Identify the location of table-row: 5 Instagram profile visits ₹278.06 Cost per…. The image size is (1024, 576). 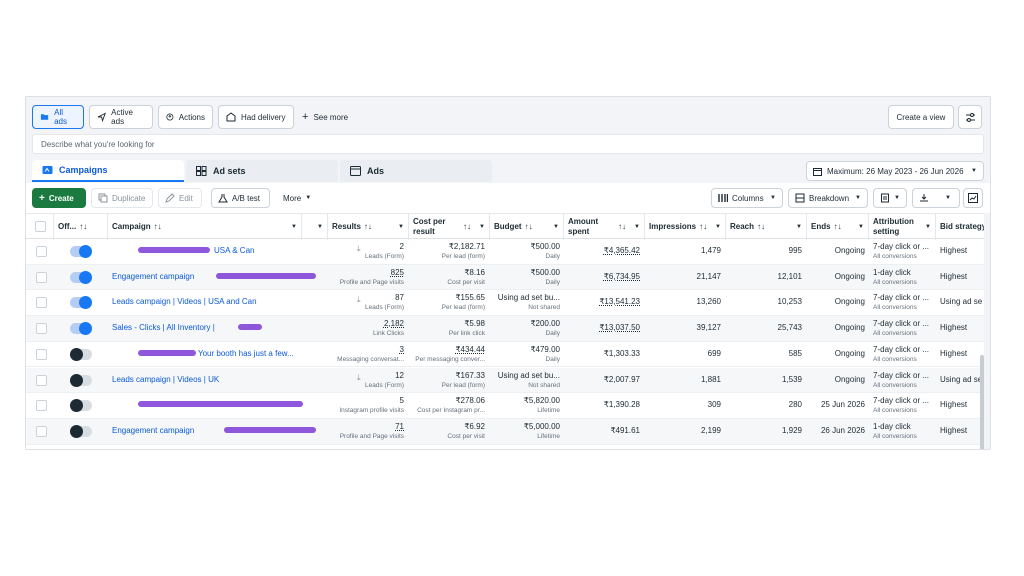
(505, 406).